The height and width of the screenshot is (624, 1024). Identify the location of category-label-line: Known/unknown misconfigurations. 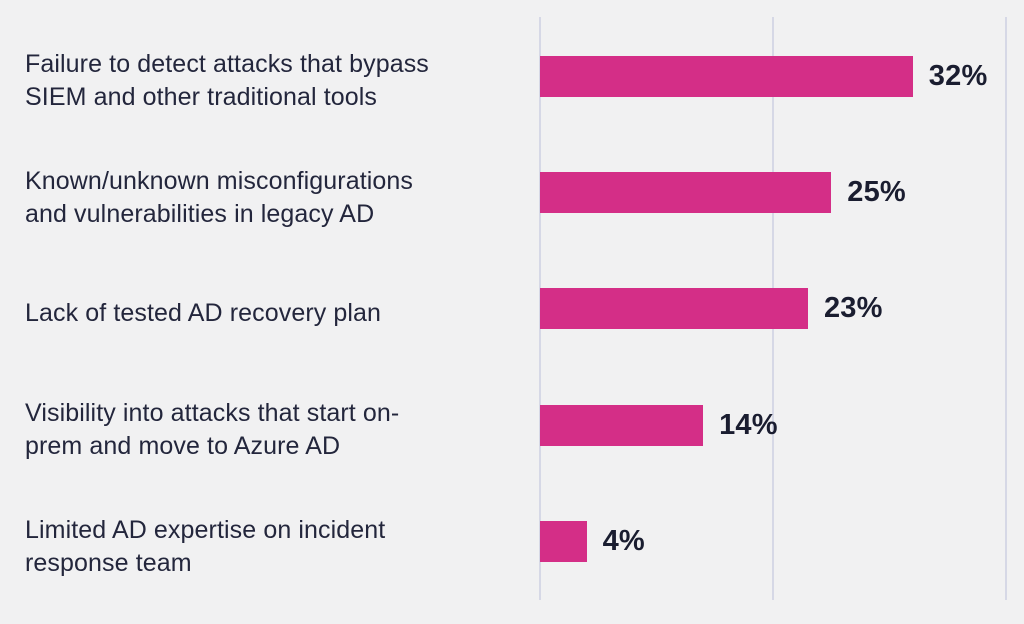
(219, 180).